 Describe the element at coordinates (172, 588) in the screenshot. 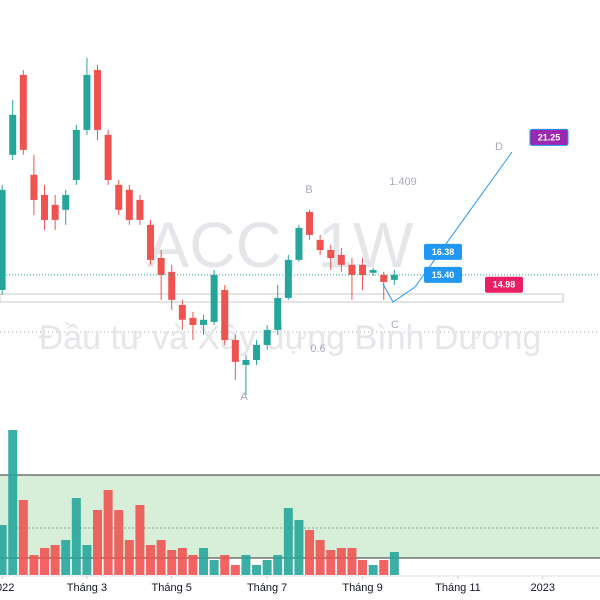

I see `x-tick-label: Tháng 5` at that location.